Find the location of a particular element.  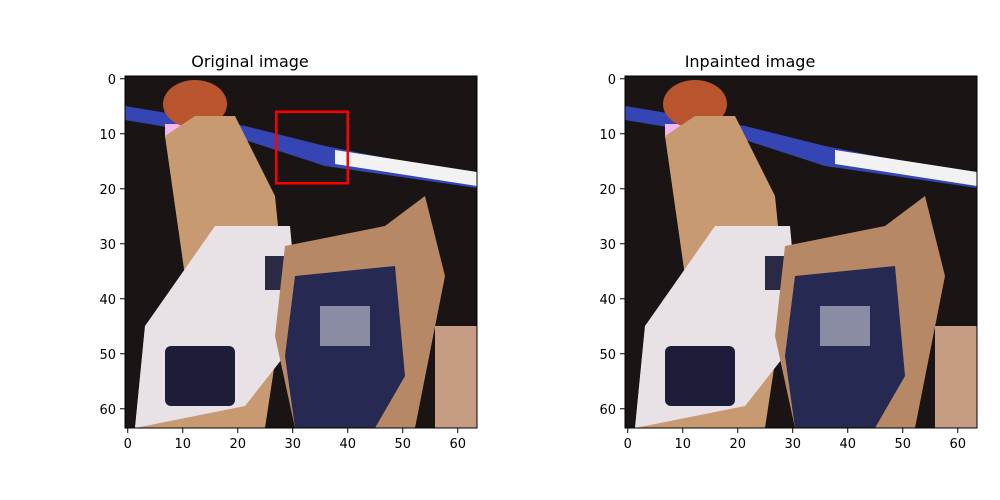

inpaint-region-box is located at coordinates (312, 147).